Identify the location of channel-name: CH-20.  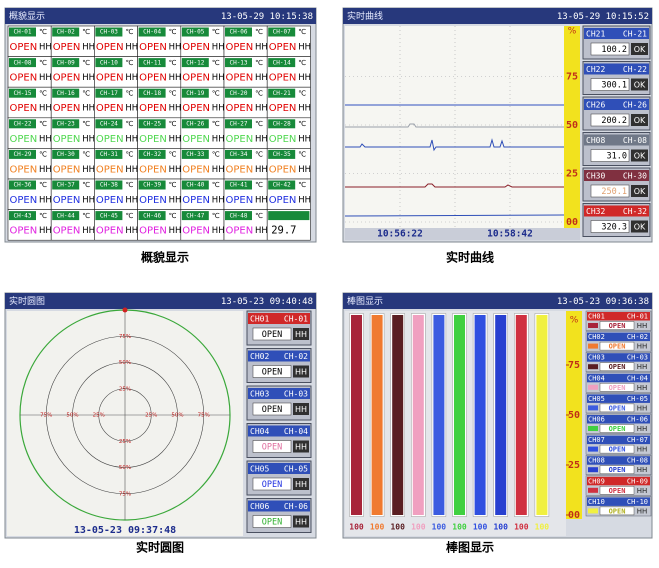
(238, 93).